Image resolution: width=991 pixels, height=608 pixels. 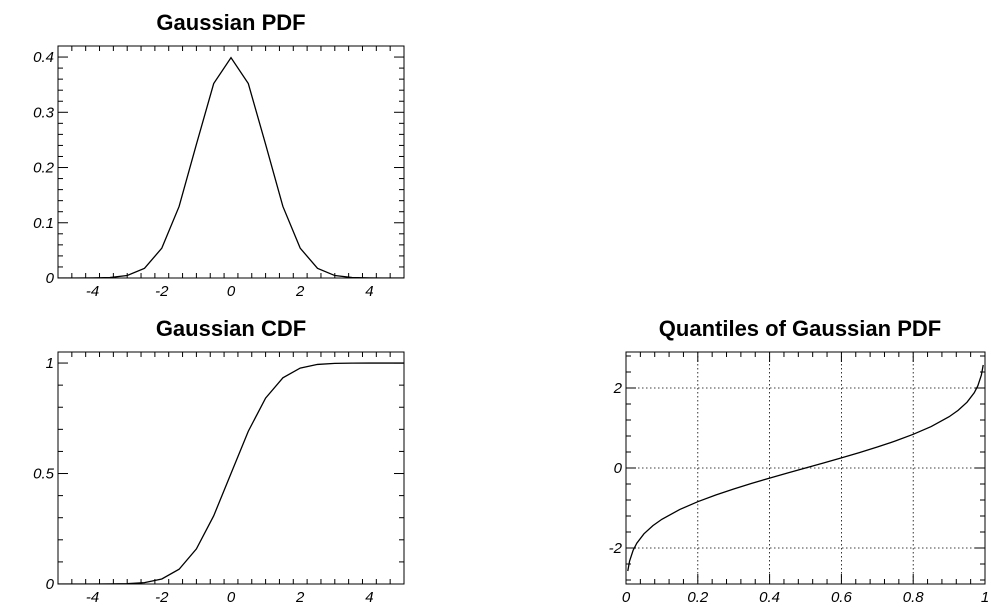 I want to click on y-tick-label: 0.2, so click(x=44, y=168).